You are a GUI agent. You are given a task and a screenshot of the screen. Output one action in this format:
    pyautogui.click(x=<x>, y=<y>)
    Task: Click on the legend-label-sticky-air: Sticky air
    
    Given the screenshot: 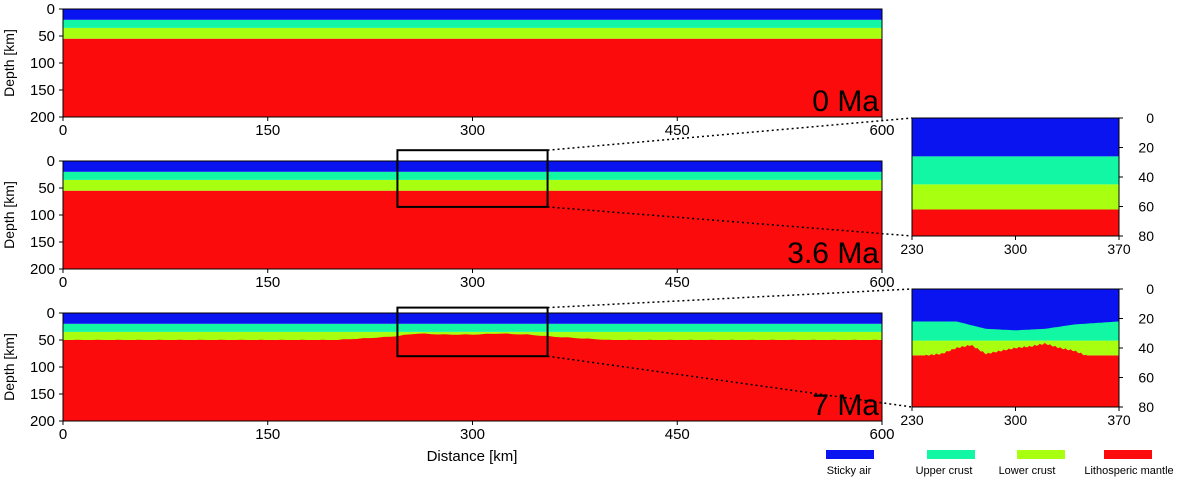 What is the action you would take?
    pyautogui.click(x=849, y=471)
    